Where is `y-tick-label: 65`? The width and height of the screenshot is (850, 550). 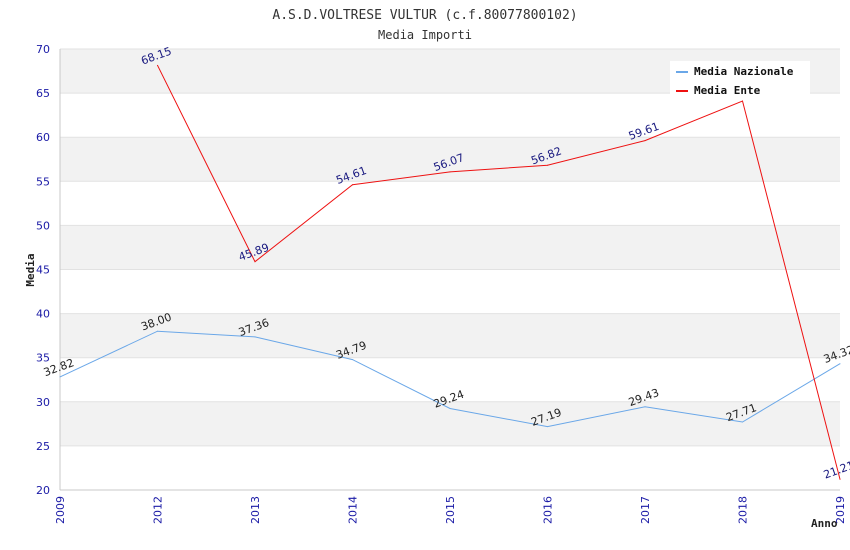
y-tick-label: 65 is located at coordinates (43, 93).